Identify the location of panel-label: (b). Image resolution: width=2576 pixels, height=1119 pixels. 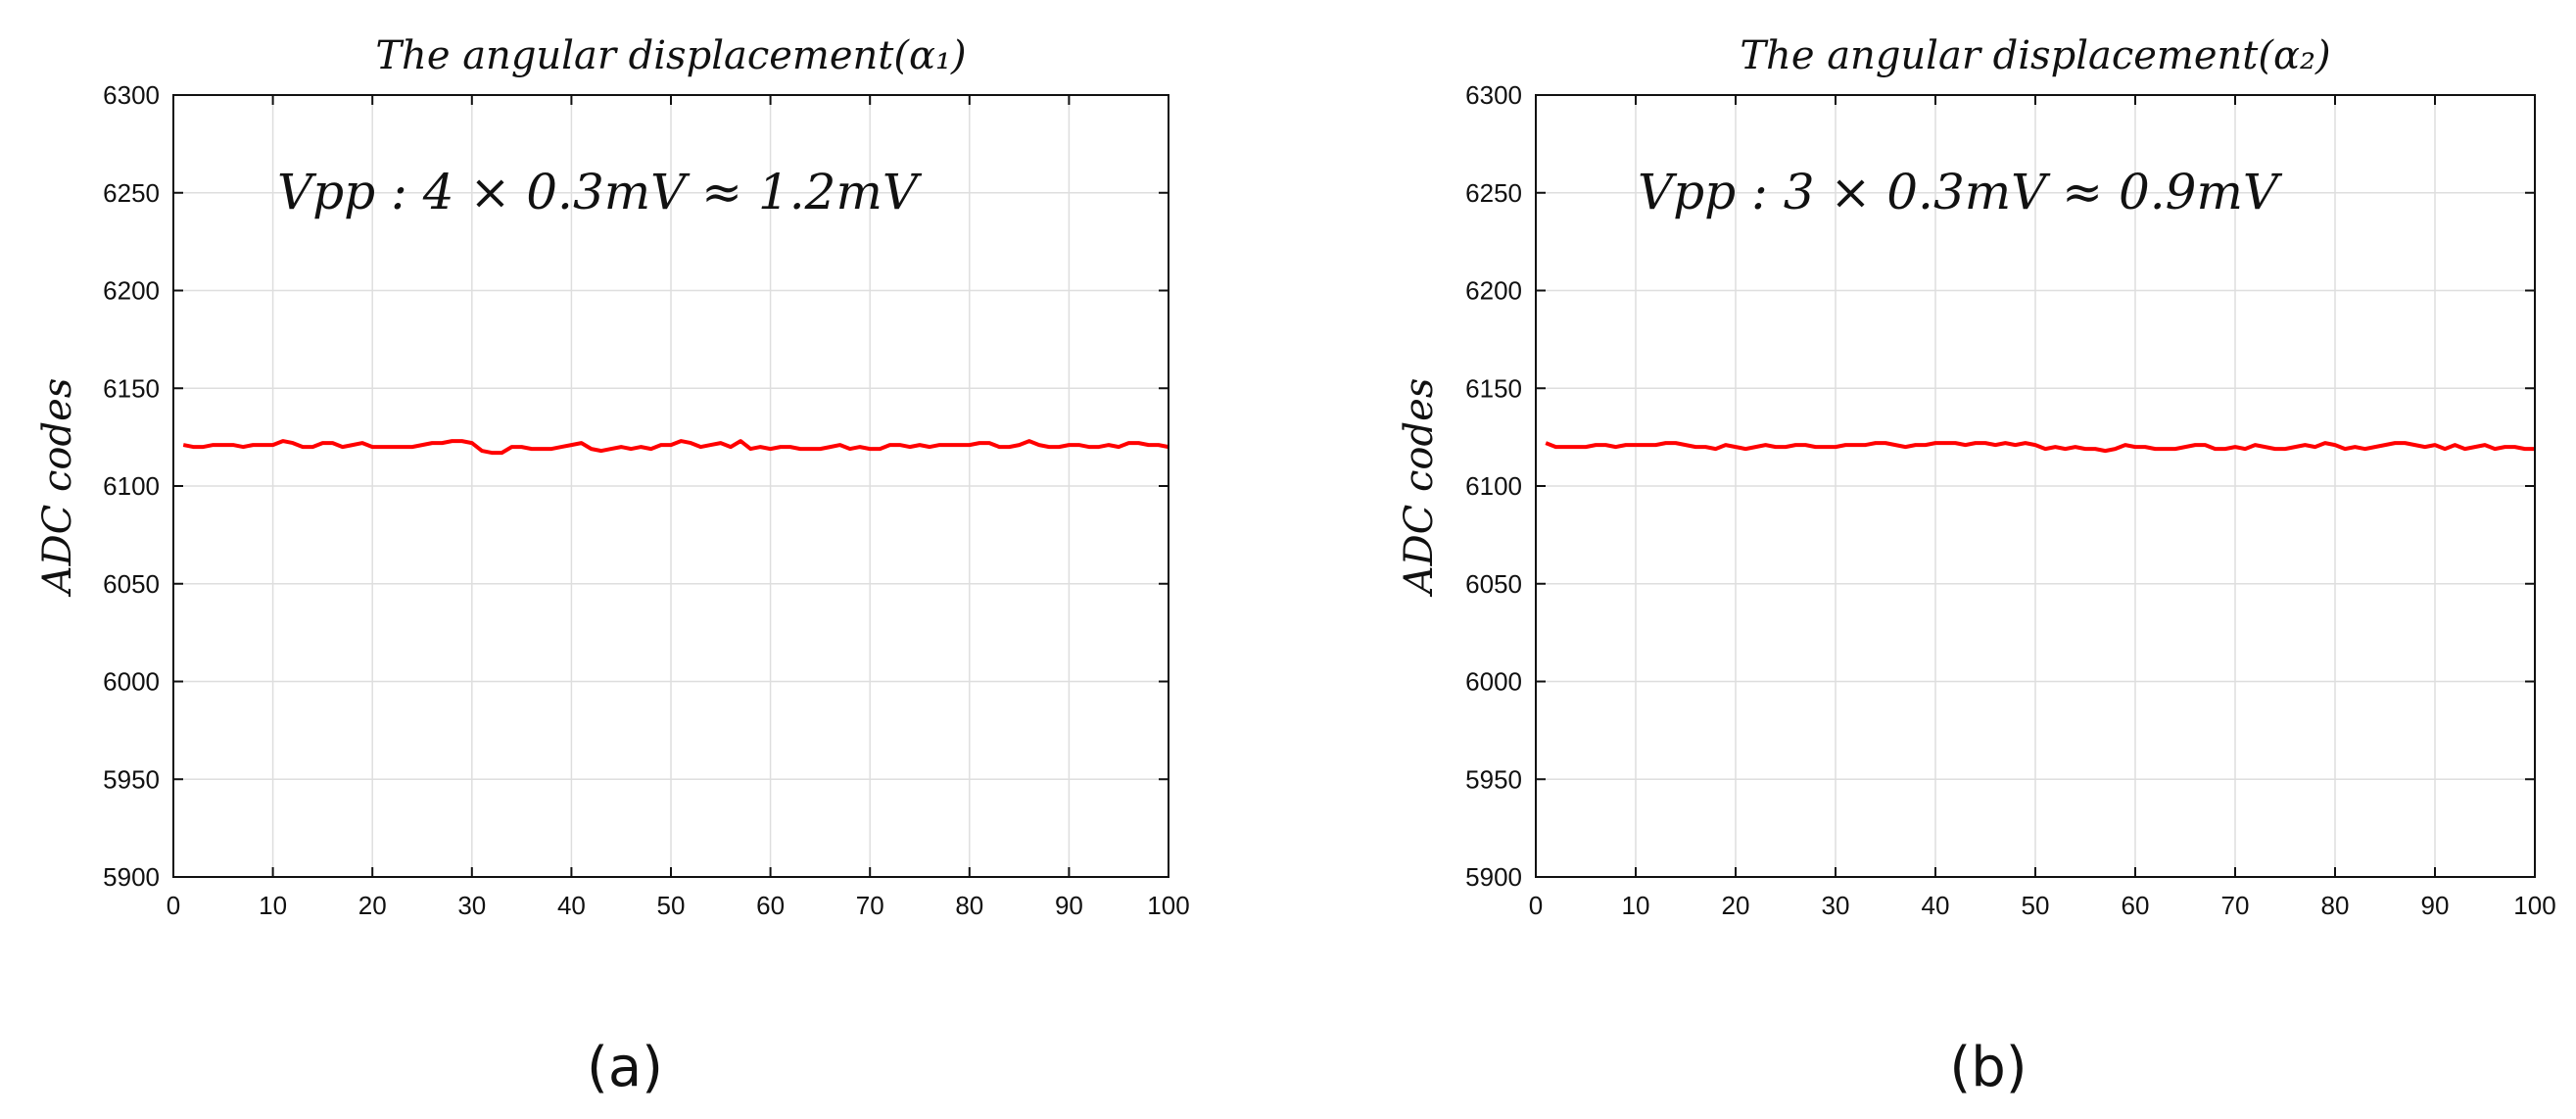
(1988, 1068).